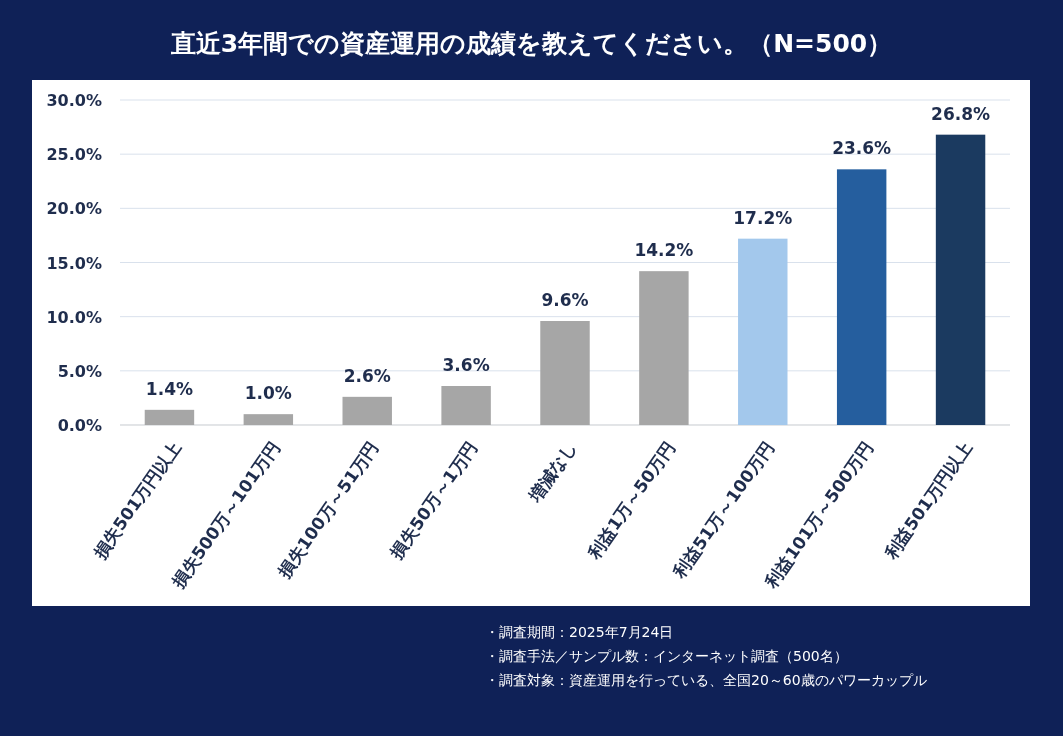 This screenshot has width=1063, height=736. I want to click on y-tick-label: 30.0%, so click(74, 100).